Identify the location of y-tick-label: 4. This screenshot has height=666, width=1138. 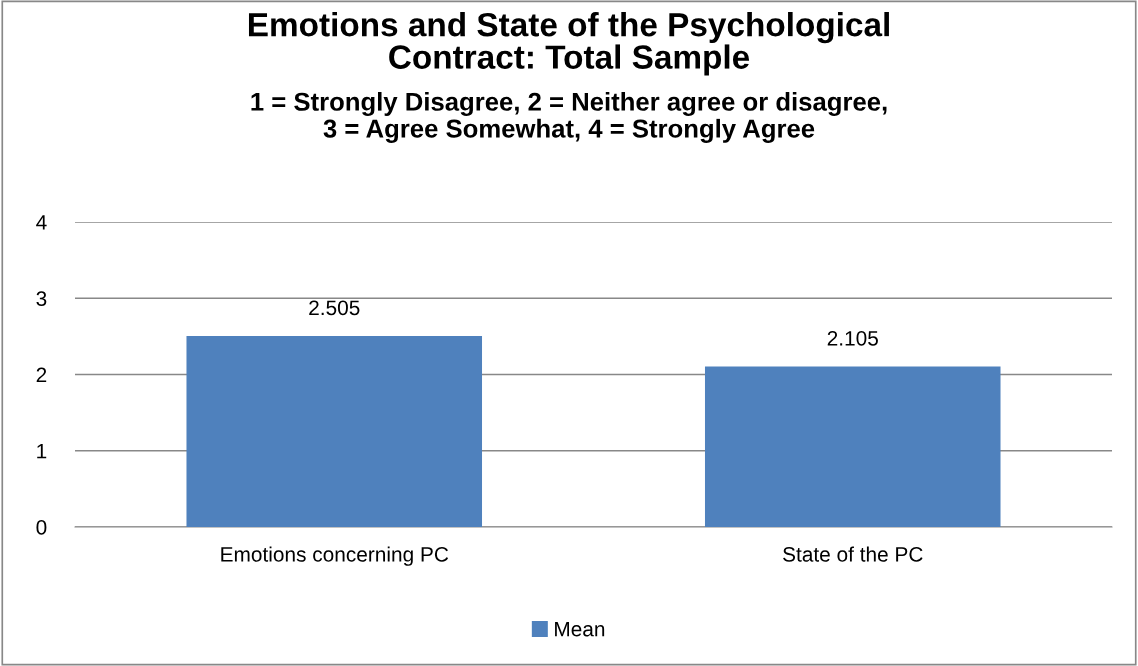
(41, 222).